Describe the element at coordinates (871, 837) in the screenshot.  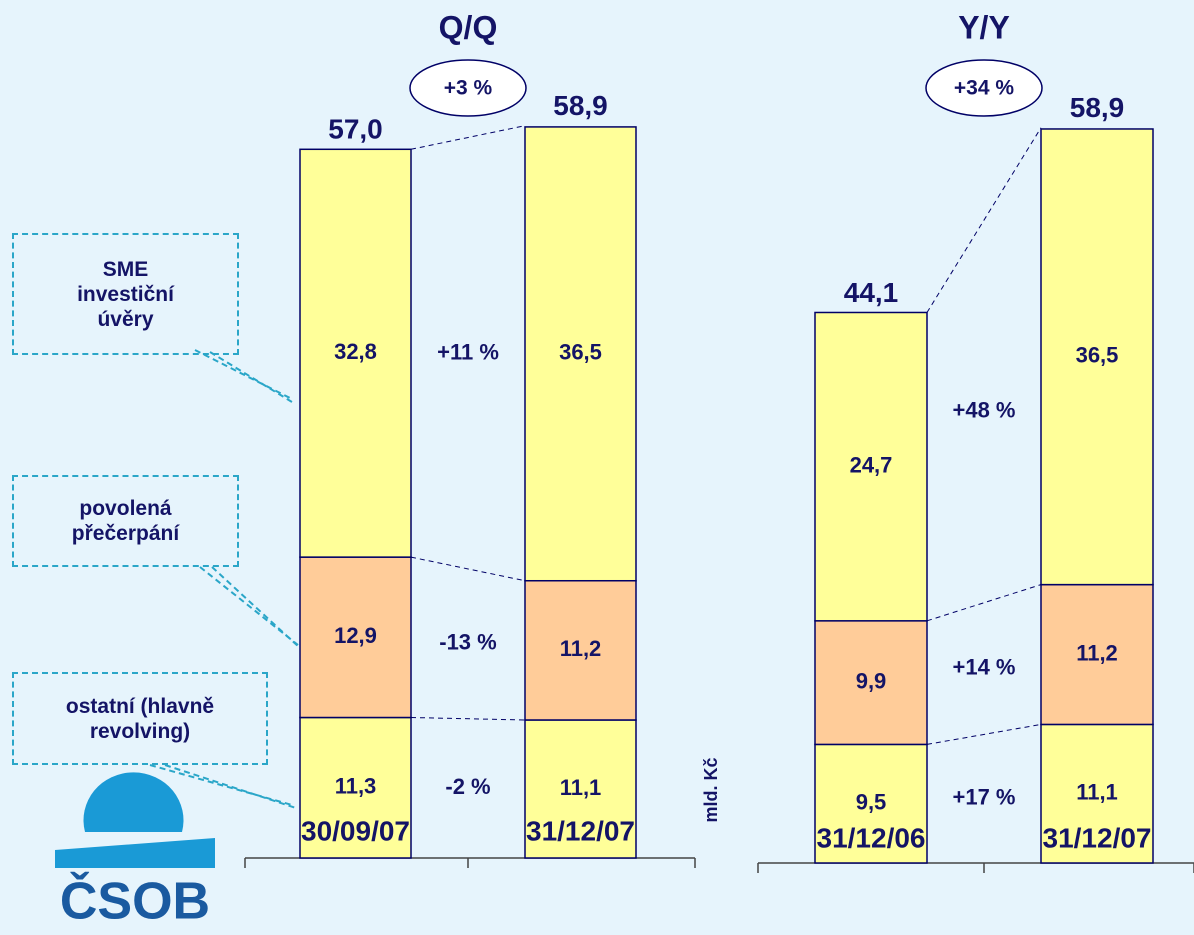
I see `x-tick-label: 31/12/06` at that location.